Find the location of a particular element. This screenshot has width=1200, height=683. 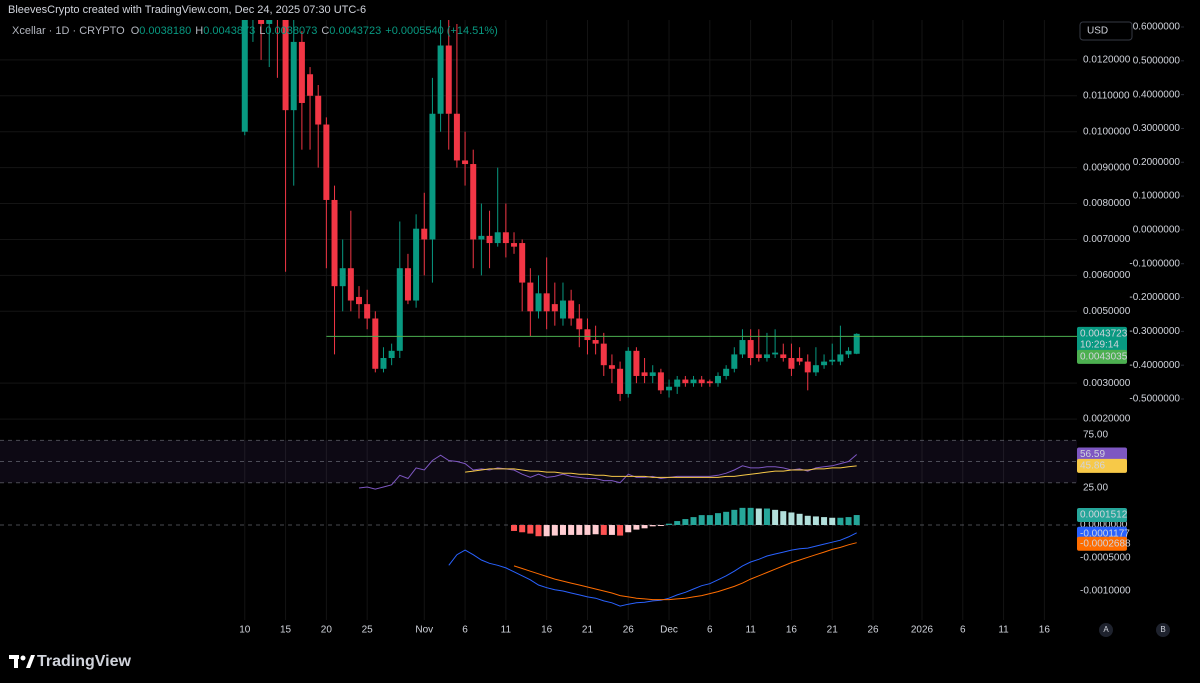

logo is located at coordinates (22, 661).